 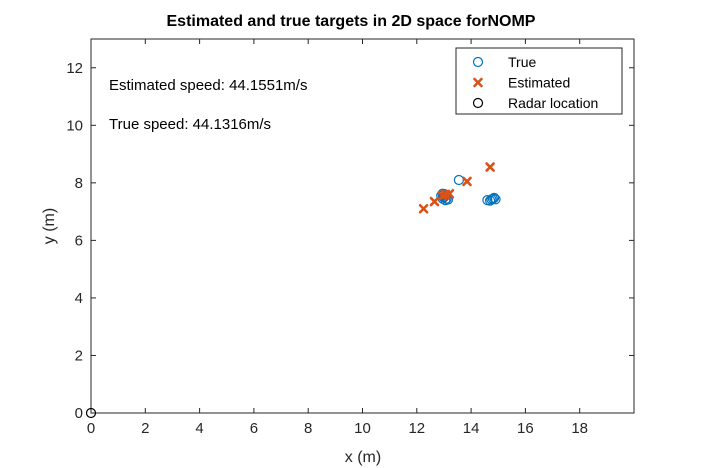 What do you see at coordinates (145, 428) in the screenshot?
I see `x-tick-label: 2` at bounding box center [145, 428].